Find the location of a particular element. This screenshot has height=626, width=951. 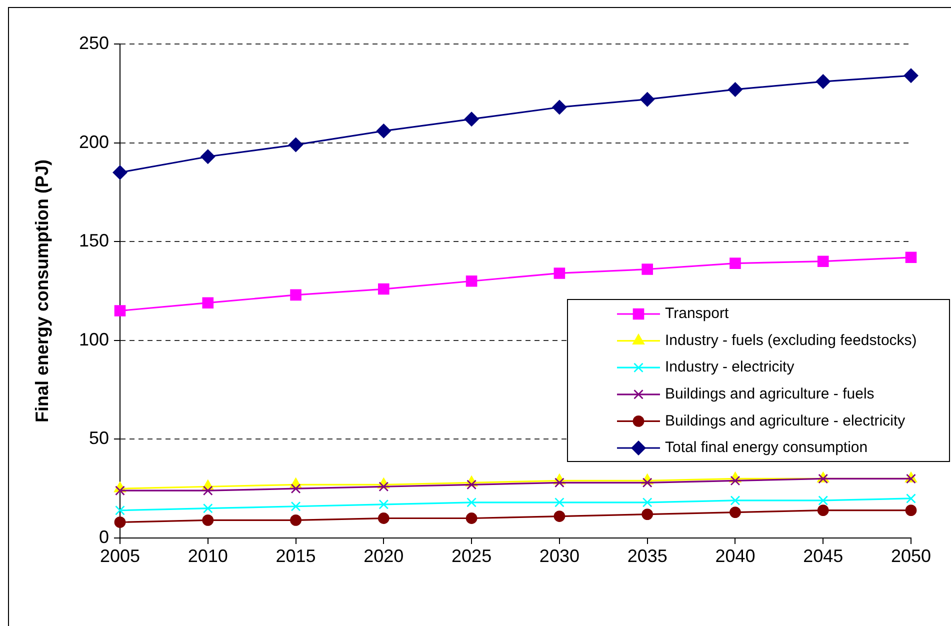

legend-label: Industry - fuels (excluding feedstocks) is located at coordinates (791, 340).